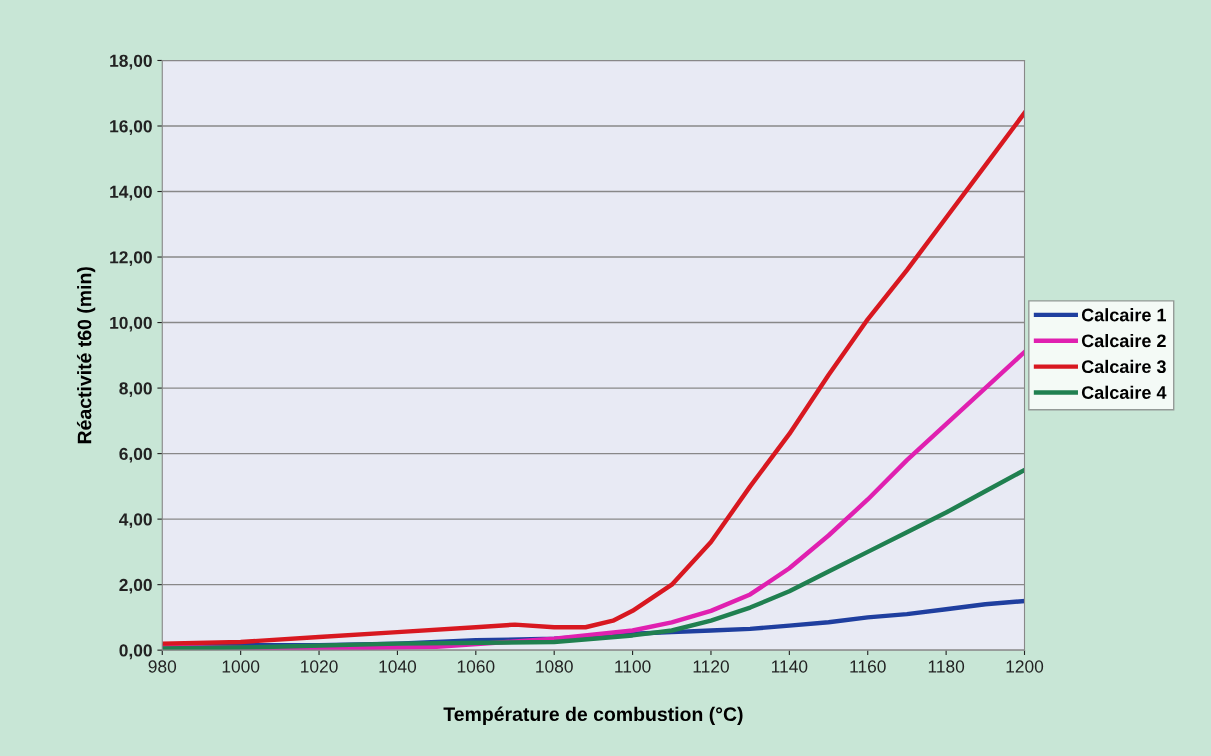 Image resolution: width=1211 pixels, height=756 pixels. Describe the element at coordinates (476, 666) in the screenshot. I see `x-tick-label: 1060` at that location.